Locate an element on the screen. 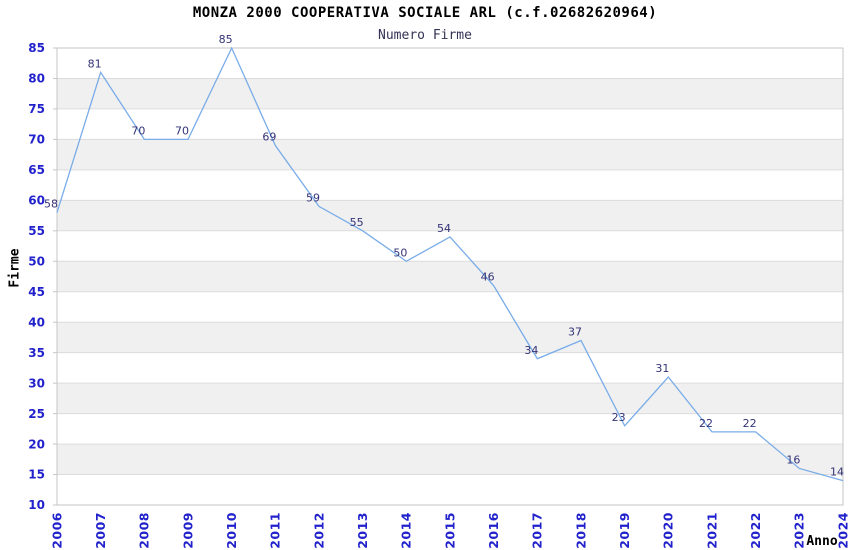 Image resolution: width=850 pixels, height=550 pixels. x-axis-title: Anno is located at coordinates (821, 541).